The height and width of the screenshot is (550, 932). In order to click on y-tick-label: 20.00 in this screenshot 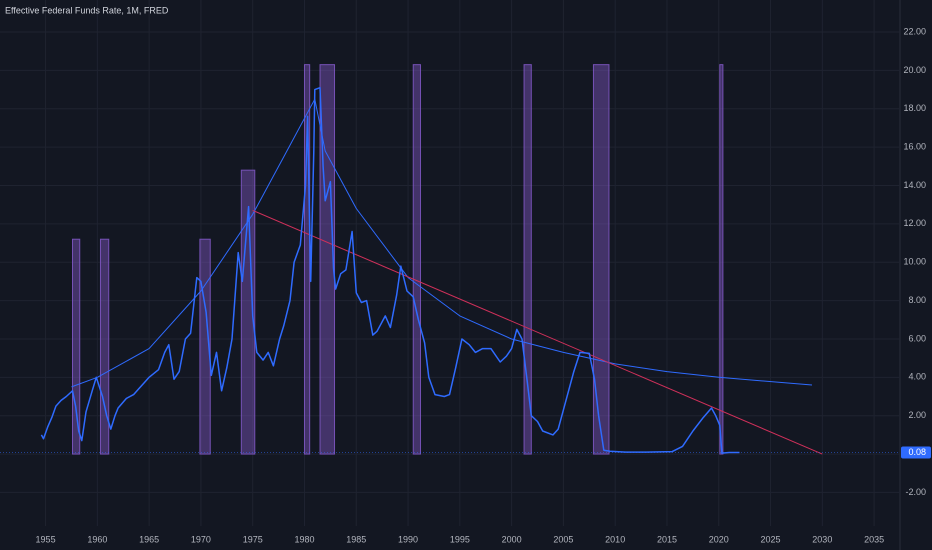, I will do `click(914, 70)`.